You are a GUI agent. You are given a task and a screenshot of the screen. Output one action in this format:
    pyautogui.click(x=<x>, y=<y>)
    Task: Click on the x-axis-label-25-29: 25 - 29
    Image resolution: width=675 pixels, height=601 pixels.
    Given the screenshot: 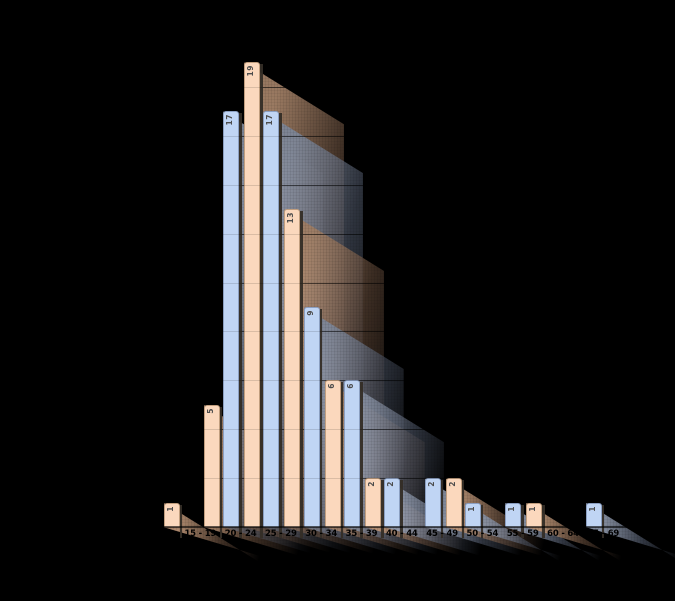 What is the action you would take?
    pyautogui.click(x=281, y=534)
    